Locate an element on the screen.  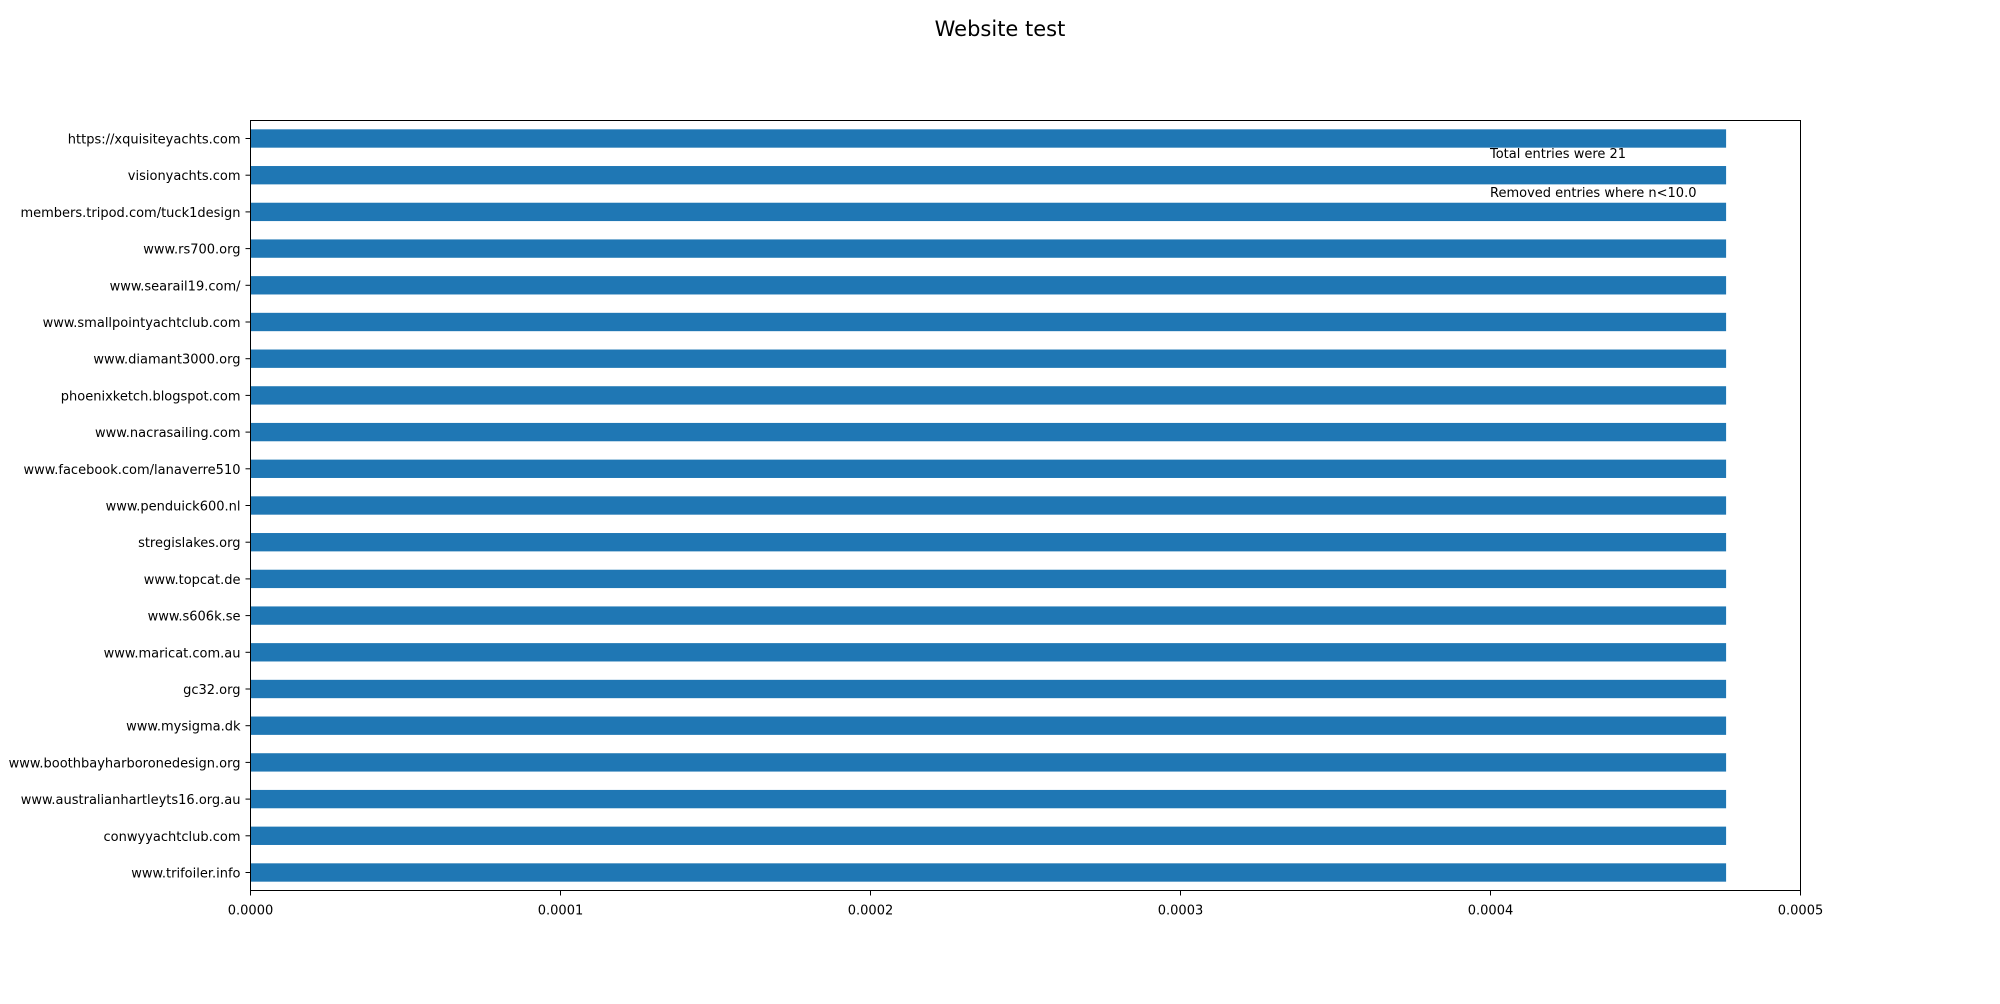
x-tick-label: 0.0005 is located at coordinates (1801, 911).